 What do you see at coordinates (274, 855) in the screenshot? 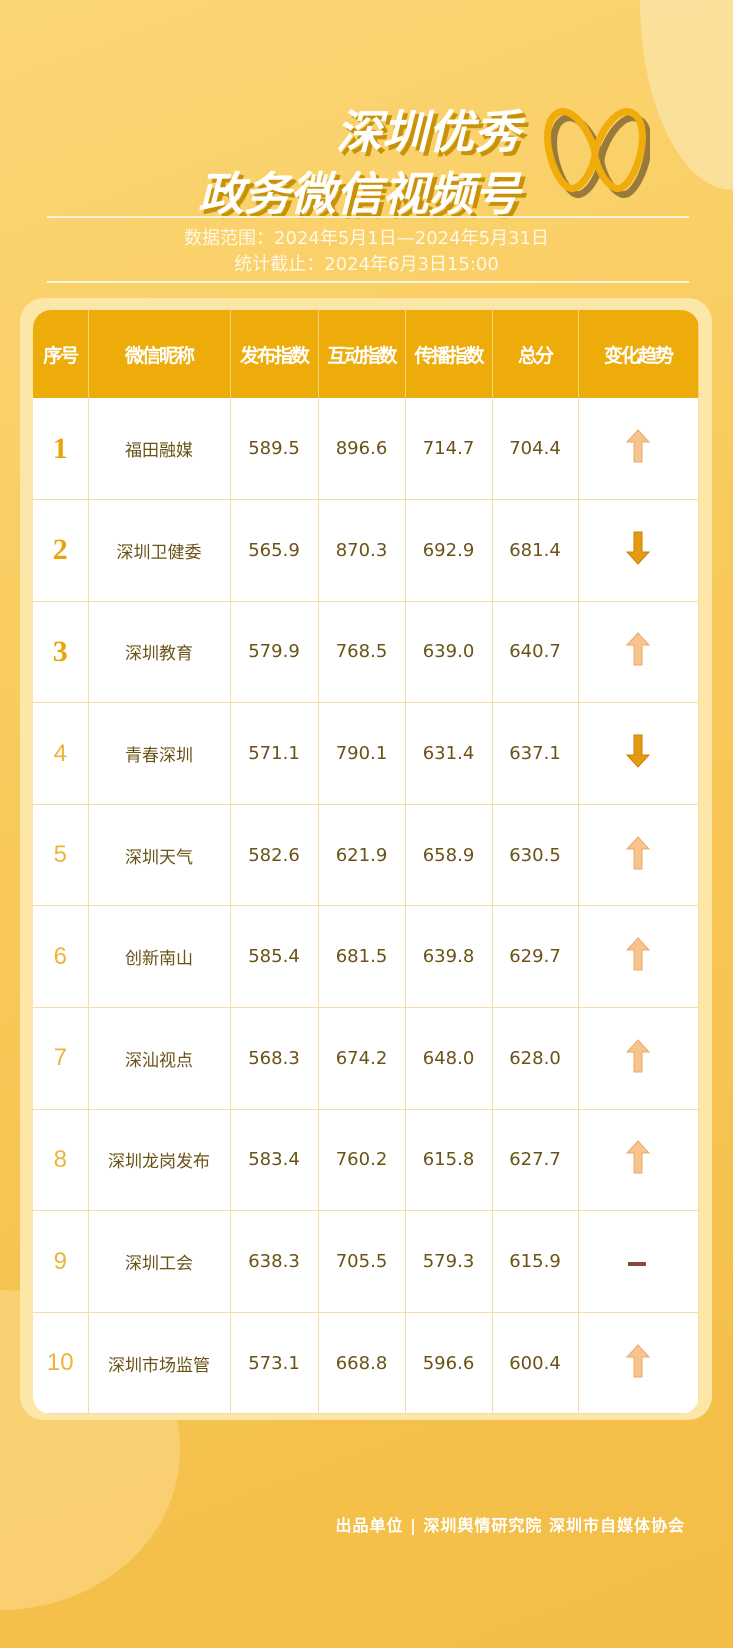
I see `cell-publish: 582.6` at bounding box center [274, 855].